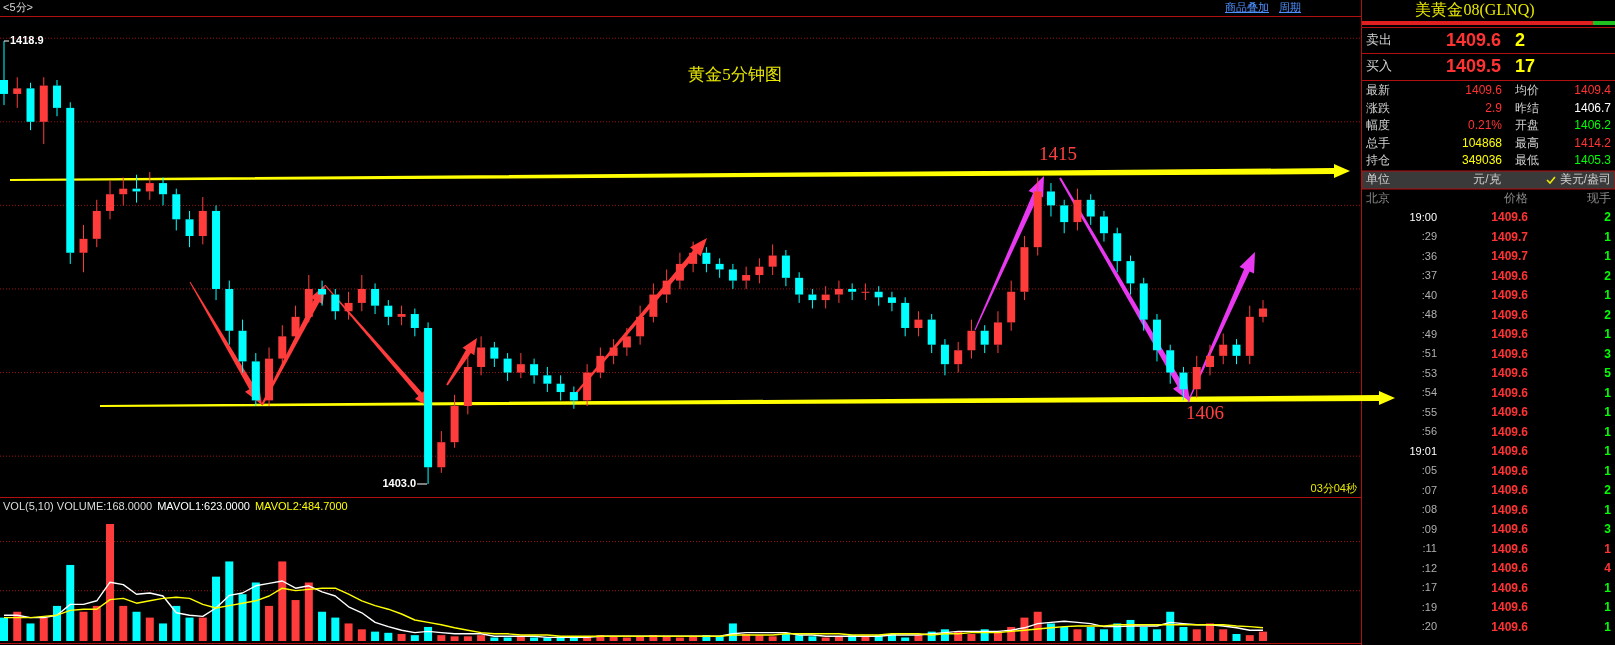 This screenshot has height=645, width=1615. I want to click on annotation: 1418.9, so click(27, 39).